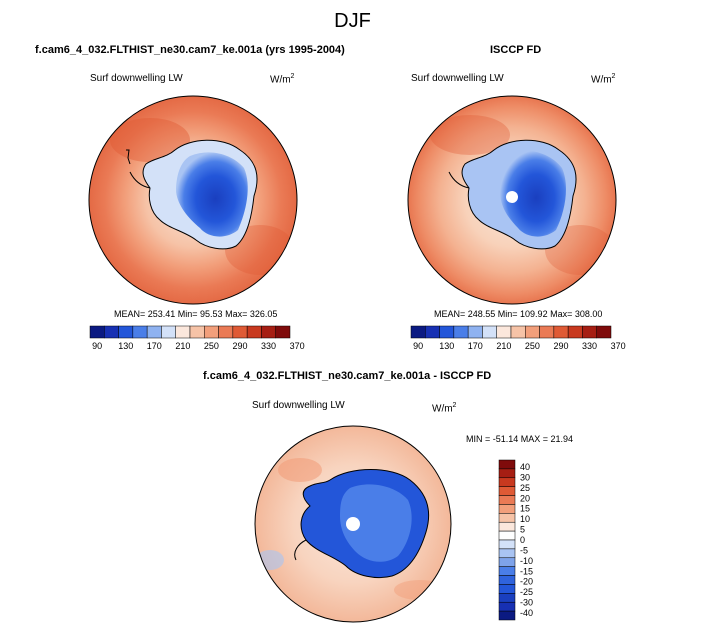 The image size is (705, 631). What do you see at coordinates (526, 592) in the screenshot?
I see `difference-colorbar-tick-label: -25` at bounding box center [526, 592].